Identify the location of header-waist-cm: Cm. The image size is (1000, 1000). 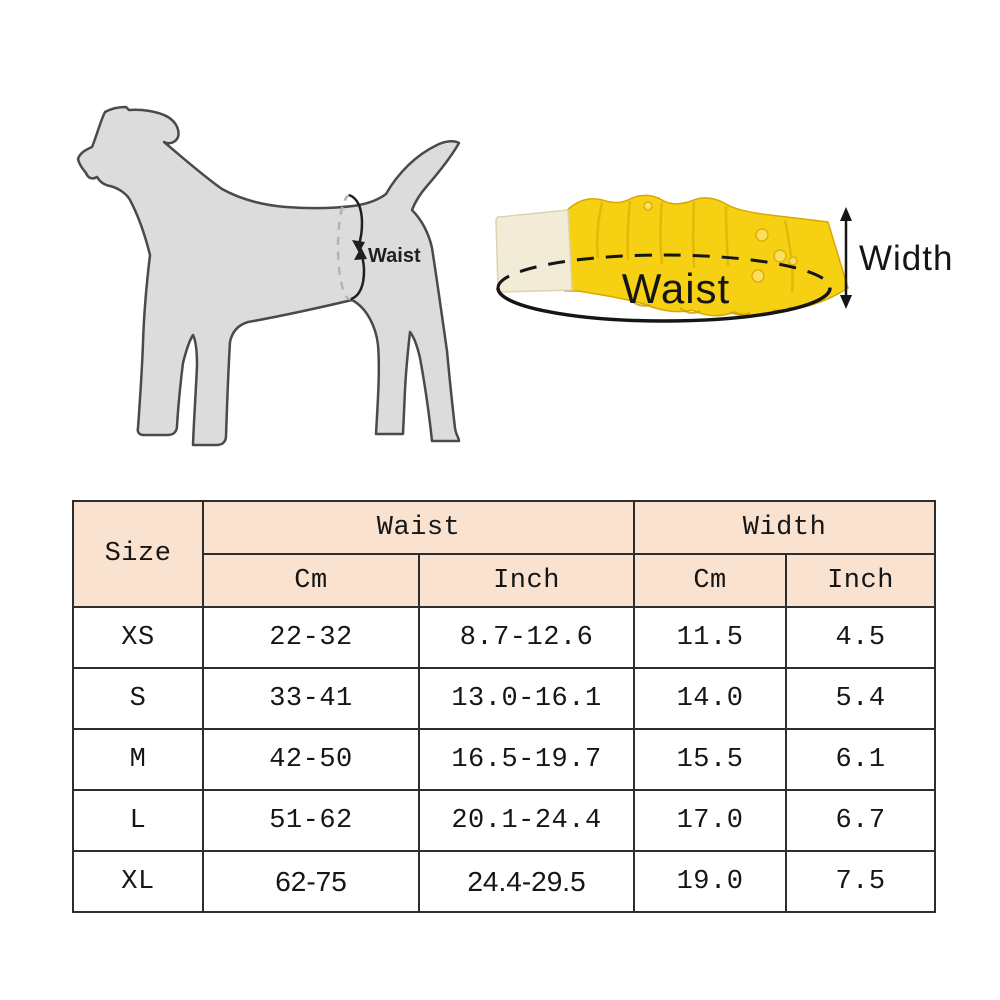
(311, 580).